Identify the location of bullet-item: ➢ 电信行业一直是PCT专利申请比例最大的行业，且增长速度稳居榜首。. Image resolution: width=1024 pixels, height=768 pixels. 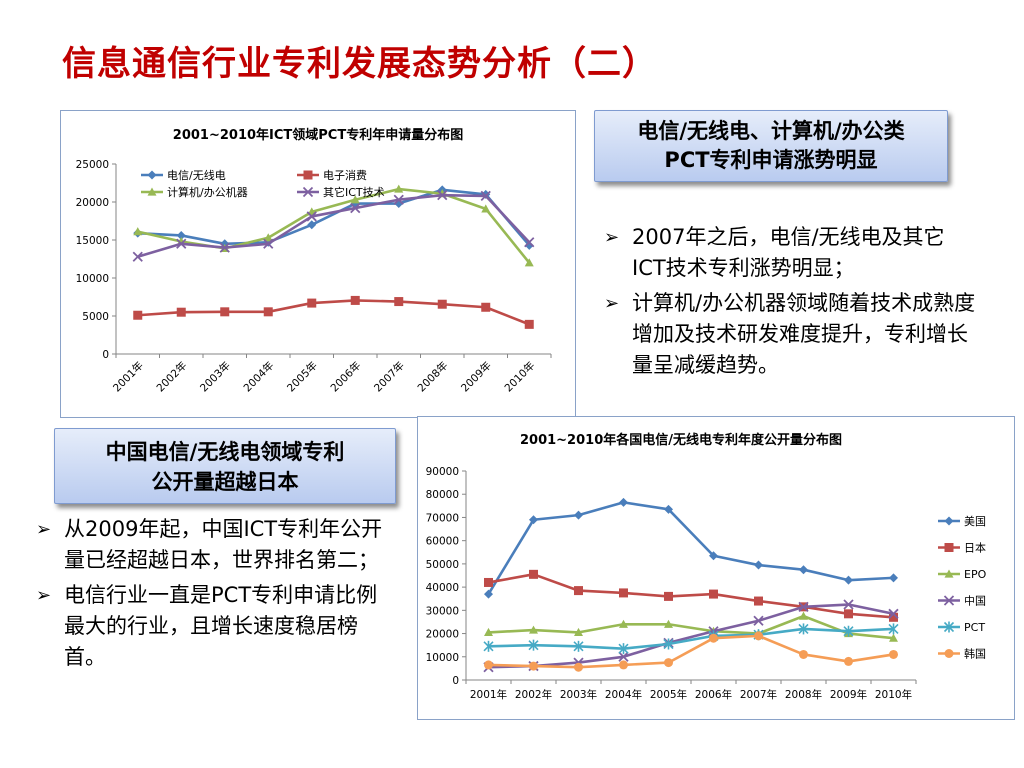
(217, 626).